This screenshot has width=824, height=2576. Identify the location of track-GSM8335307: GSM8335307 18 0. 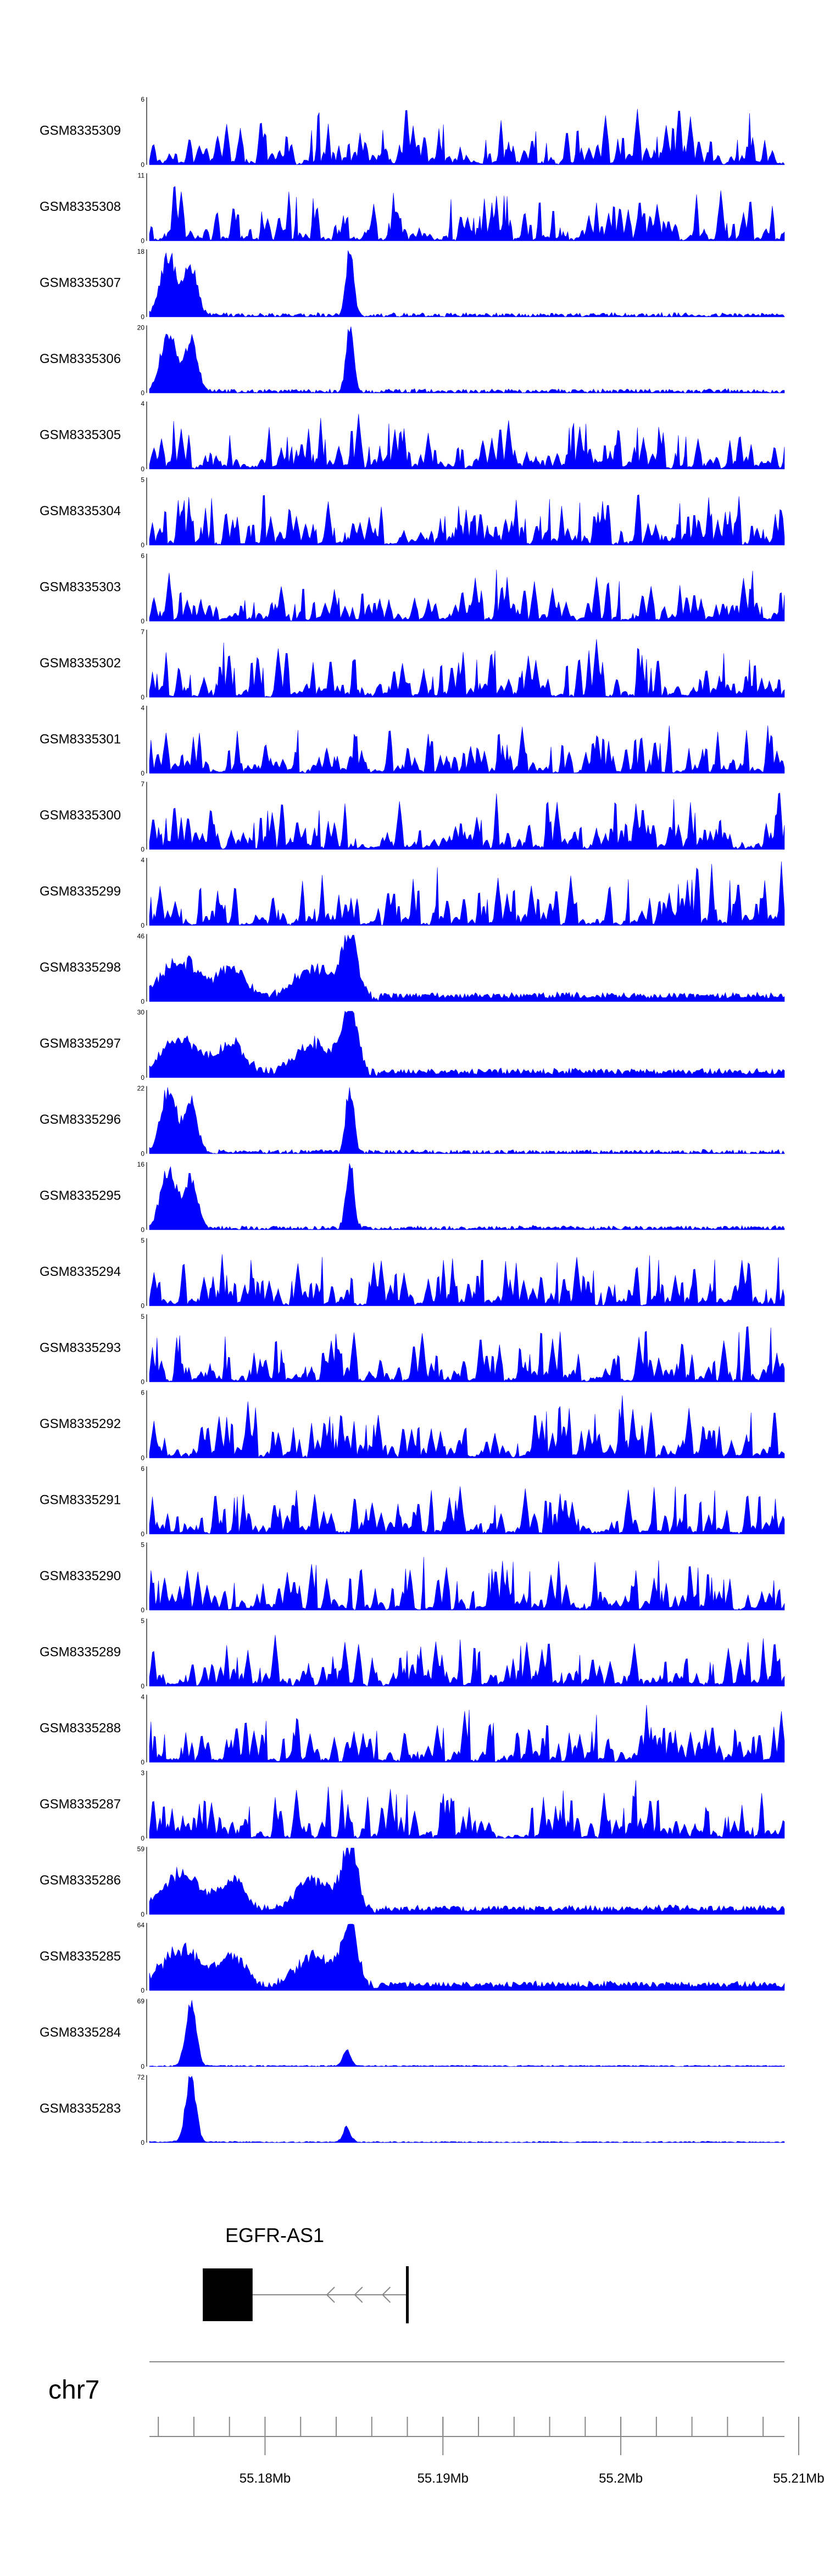
(412, 284).